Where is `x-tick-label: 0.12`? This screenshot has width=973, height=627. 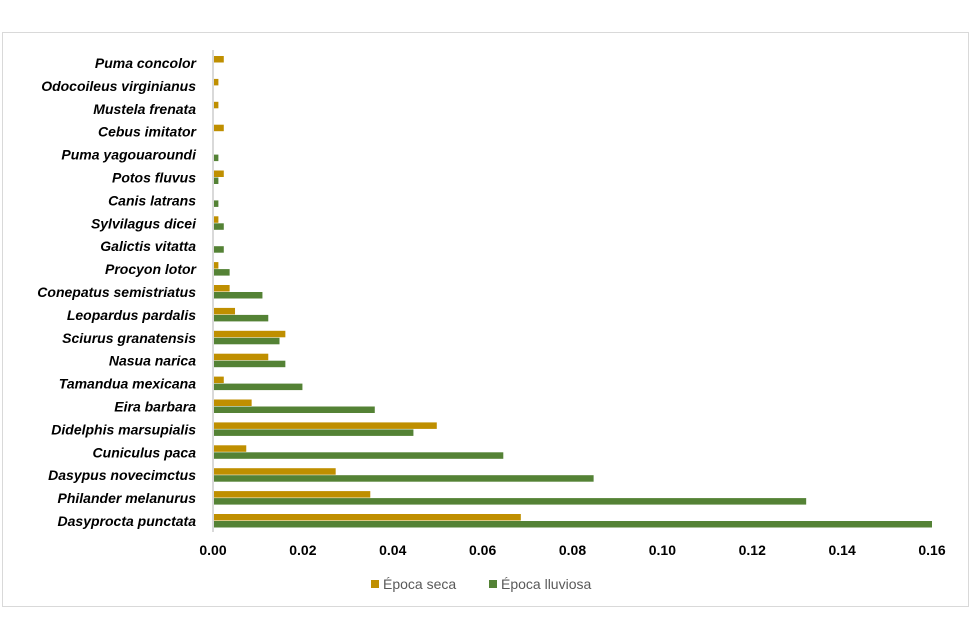 x-tick-label: 0.12 is located at coordinates (752, 550).